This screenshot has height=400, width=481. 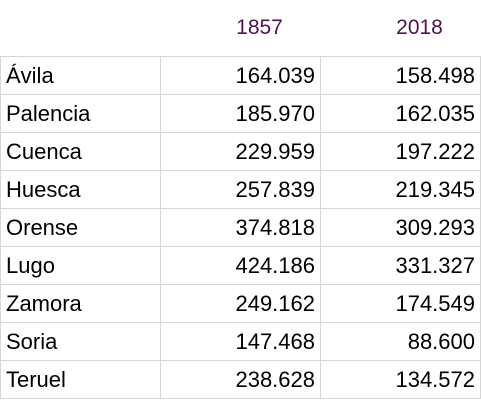 I want to click on population-cell: 197.222, so click(x=400, y=151).